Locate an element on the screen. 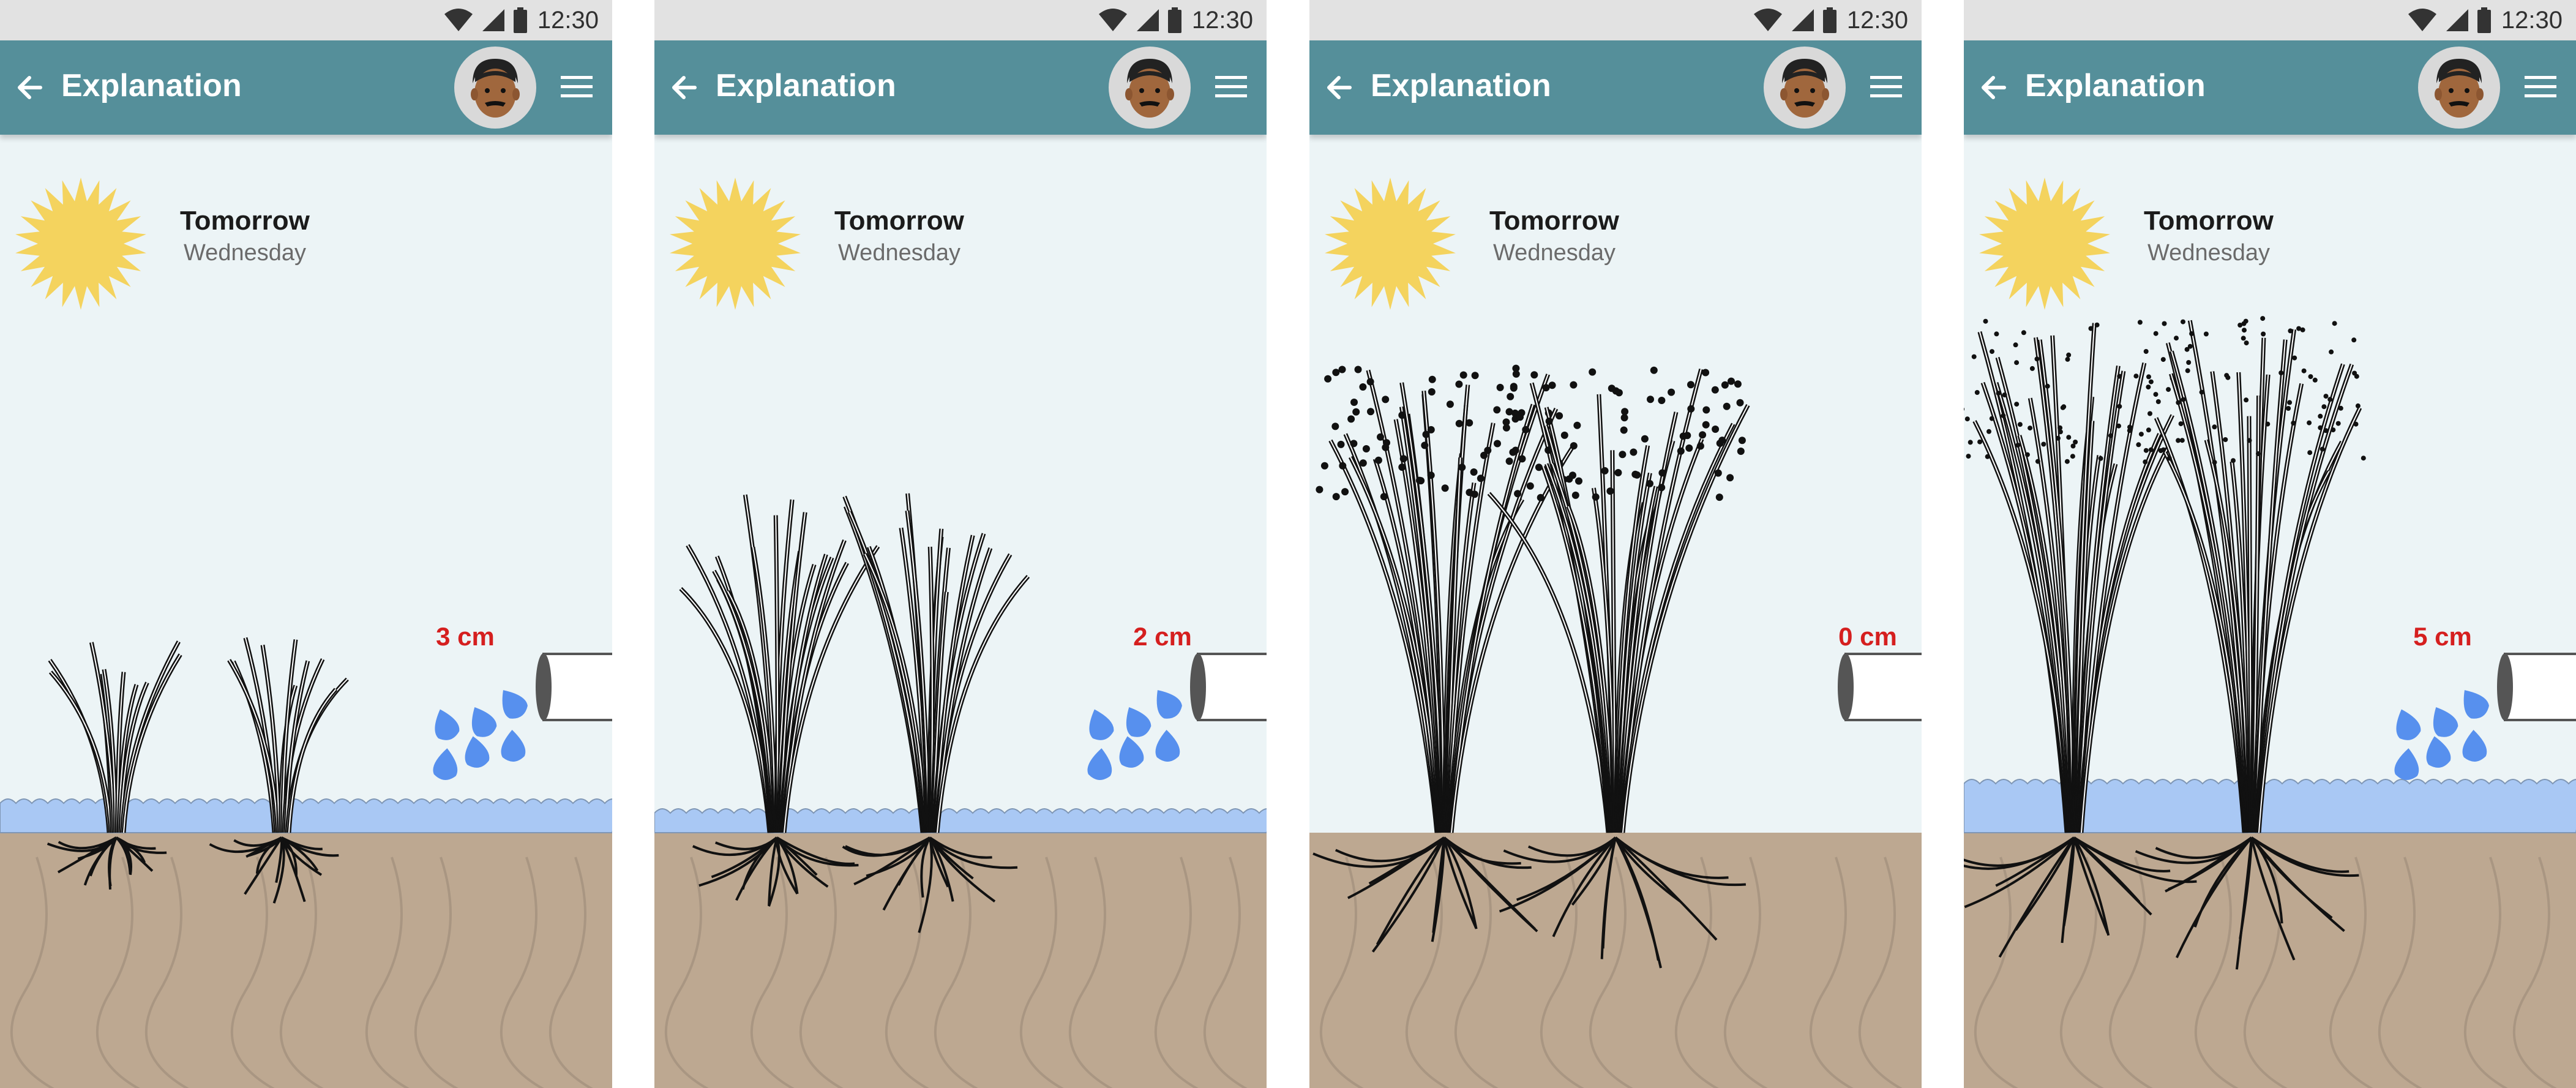  app-bar: Explanation is located at coordinates (306, 87).